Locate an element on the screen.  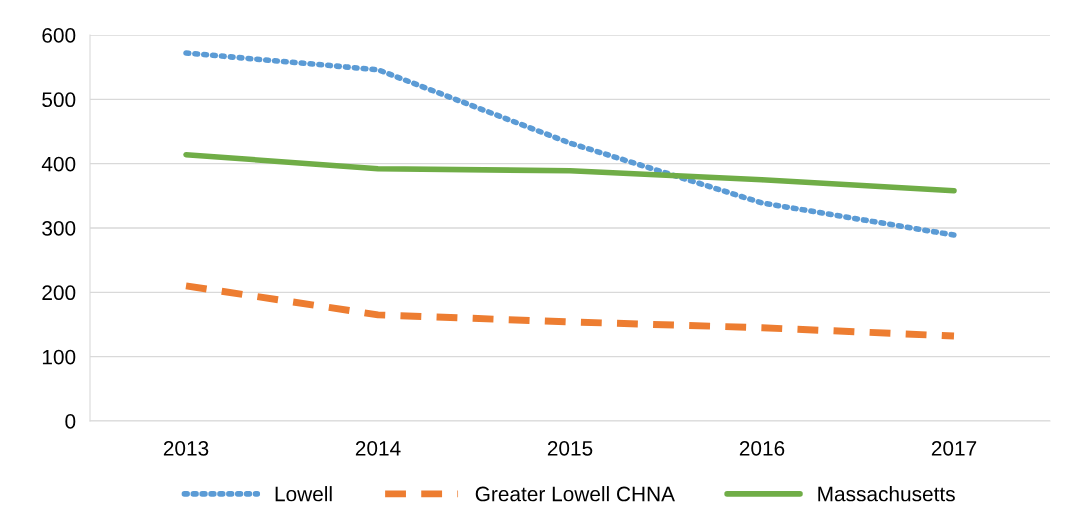
y-tick-label: 200 is located at coordinates (59, 293).